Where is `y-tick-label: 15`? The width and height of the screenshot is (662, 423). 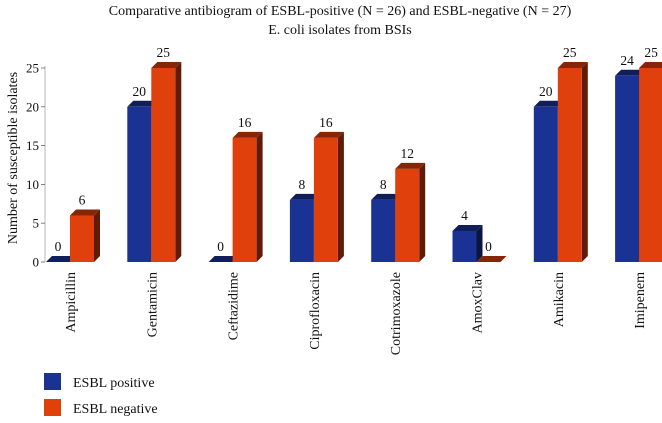 y-tick-label: 15 is located at coordinates (32, 145).